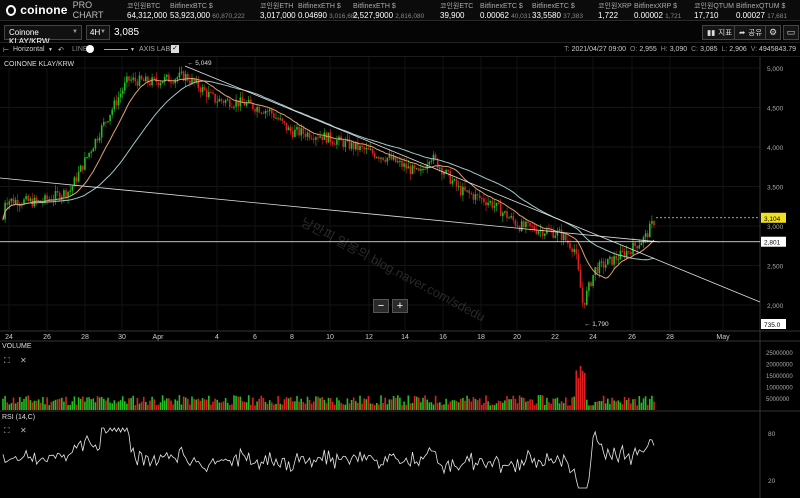 This screenshot has height=498, width=800. What do you see at coordinates (657, 11) in the screenshot?
I see `ticker-item: BitfinexXRP $0.00002 1,721` at bounding box center [657, 11].